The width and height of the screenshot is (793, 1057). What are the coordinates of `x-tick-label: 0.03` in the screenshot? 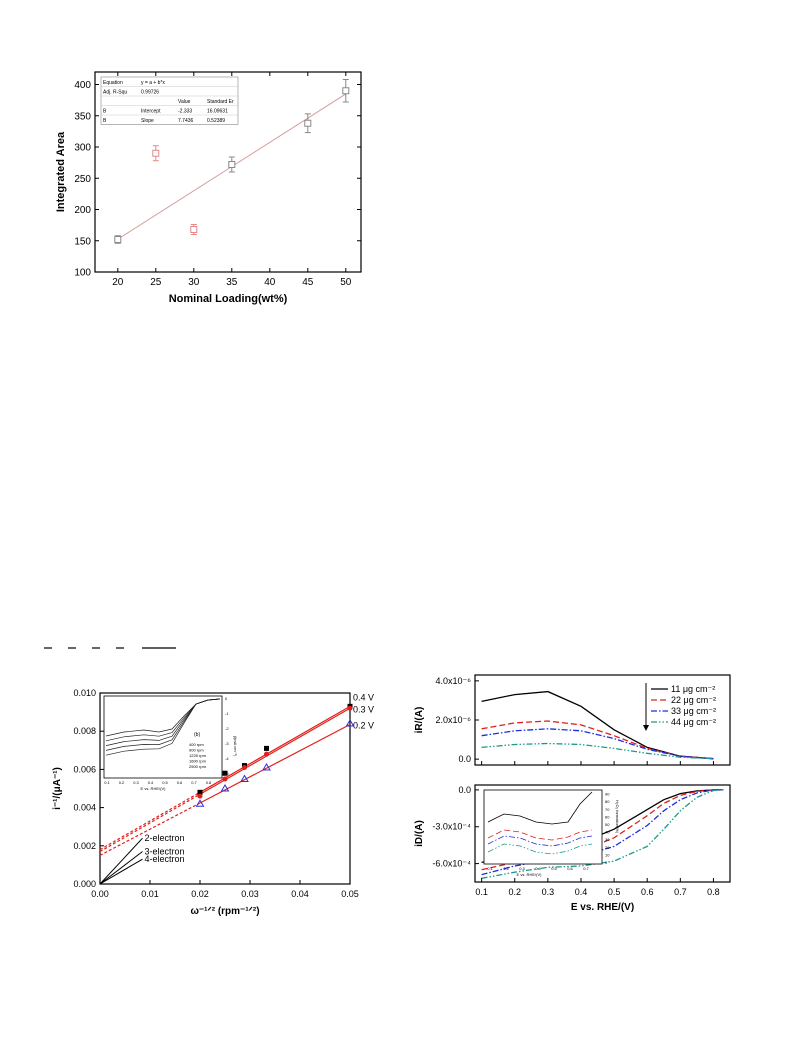 It's located at (250, 894).